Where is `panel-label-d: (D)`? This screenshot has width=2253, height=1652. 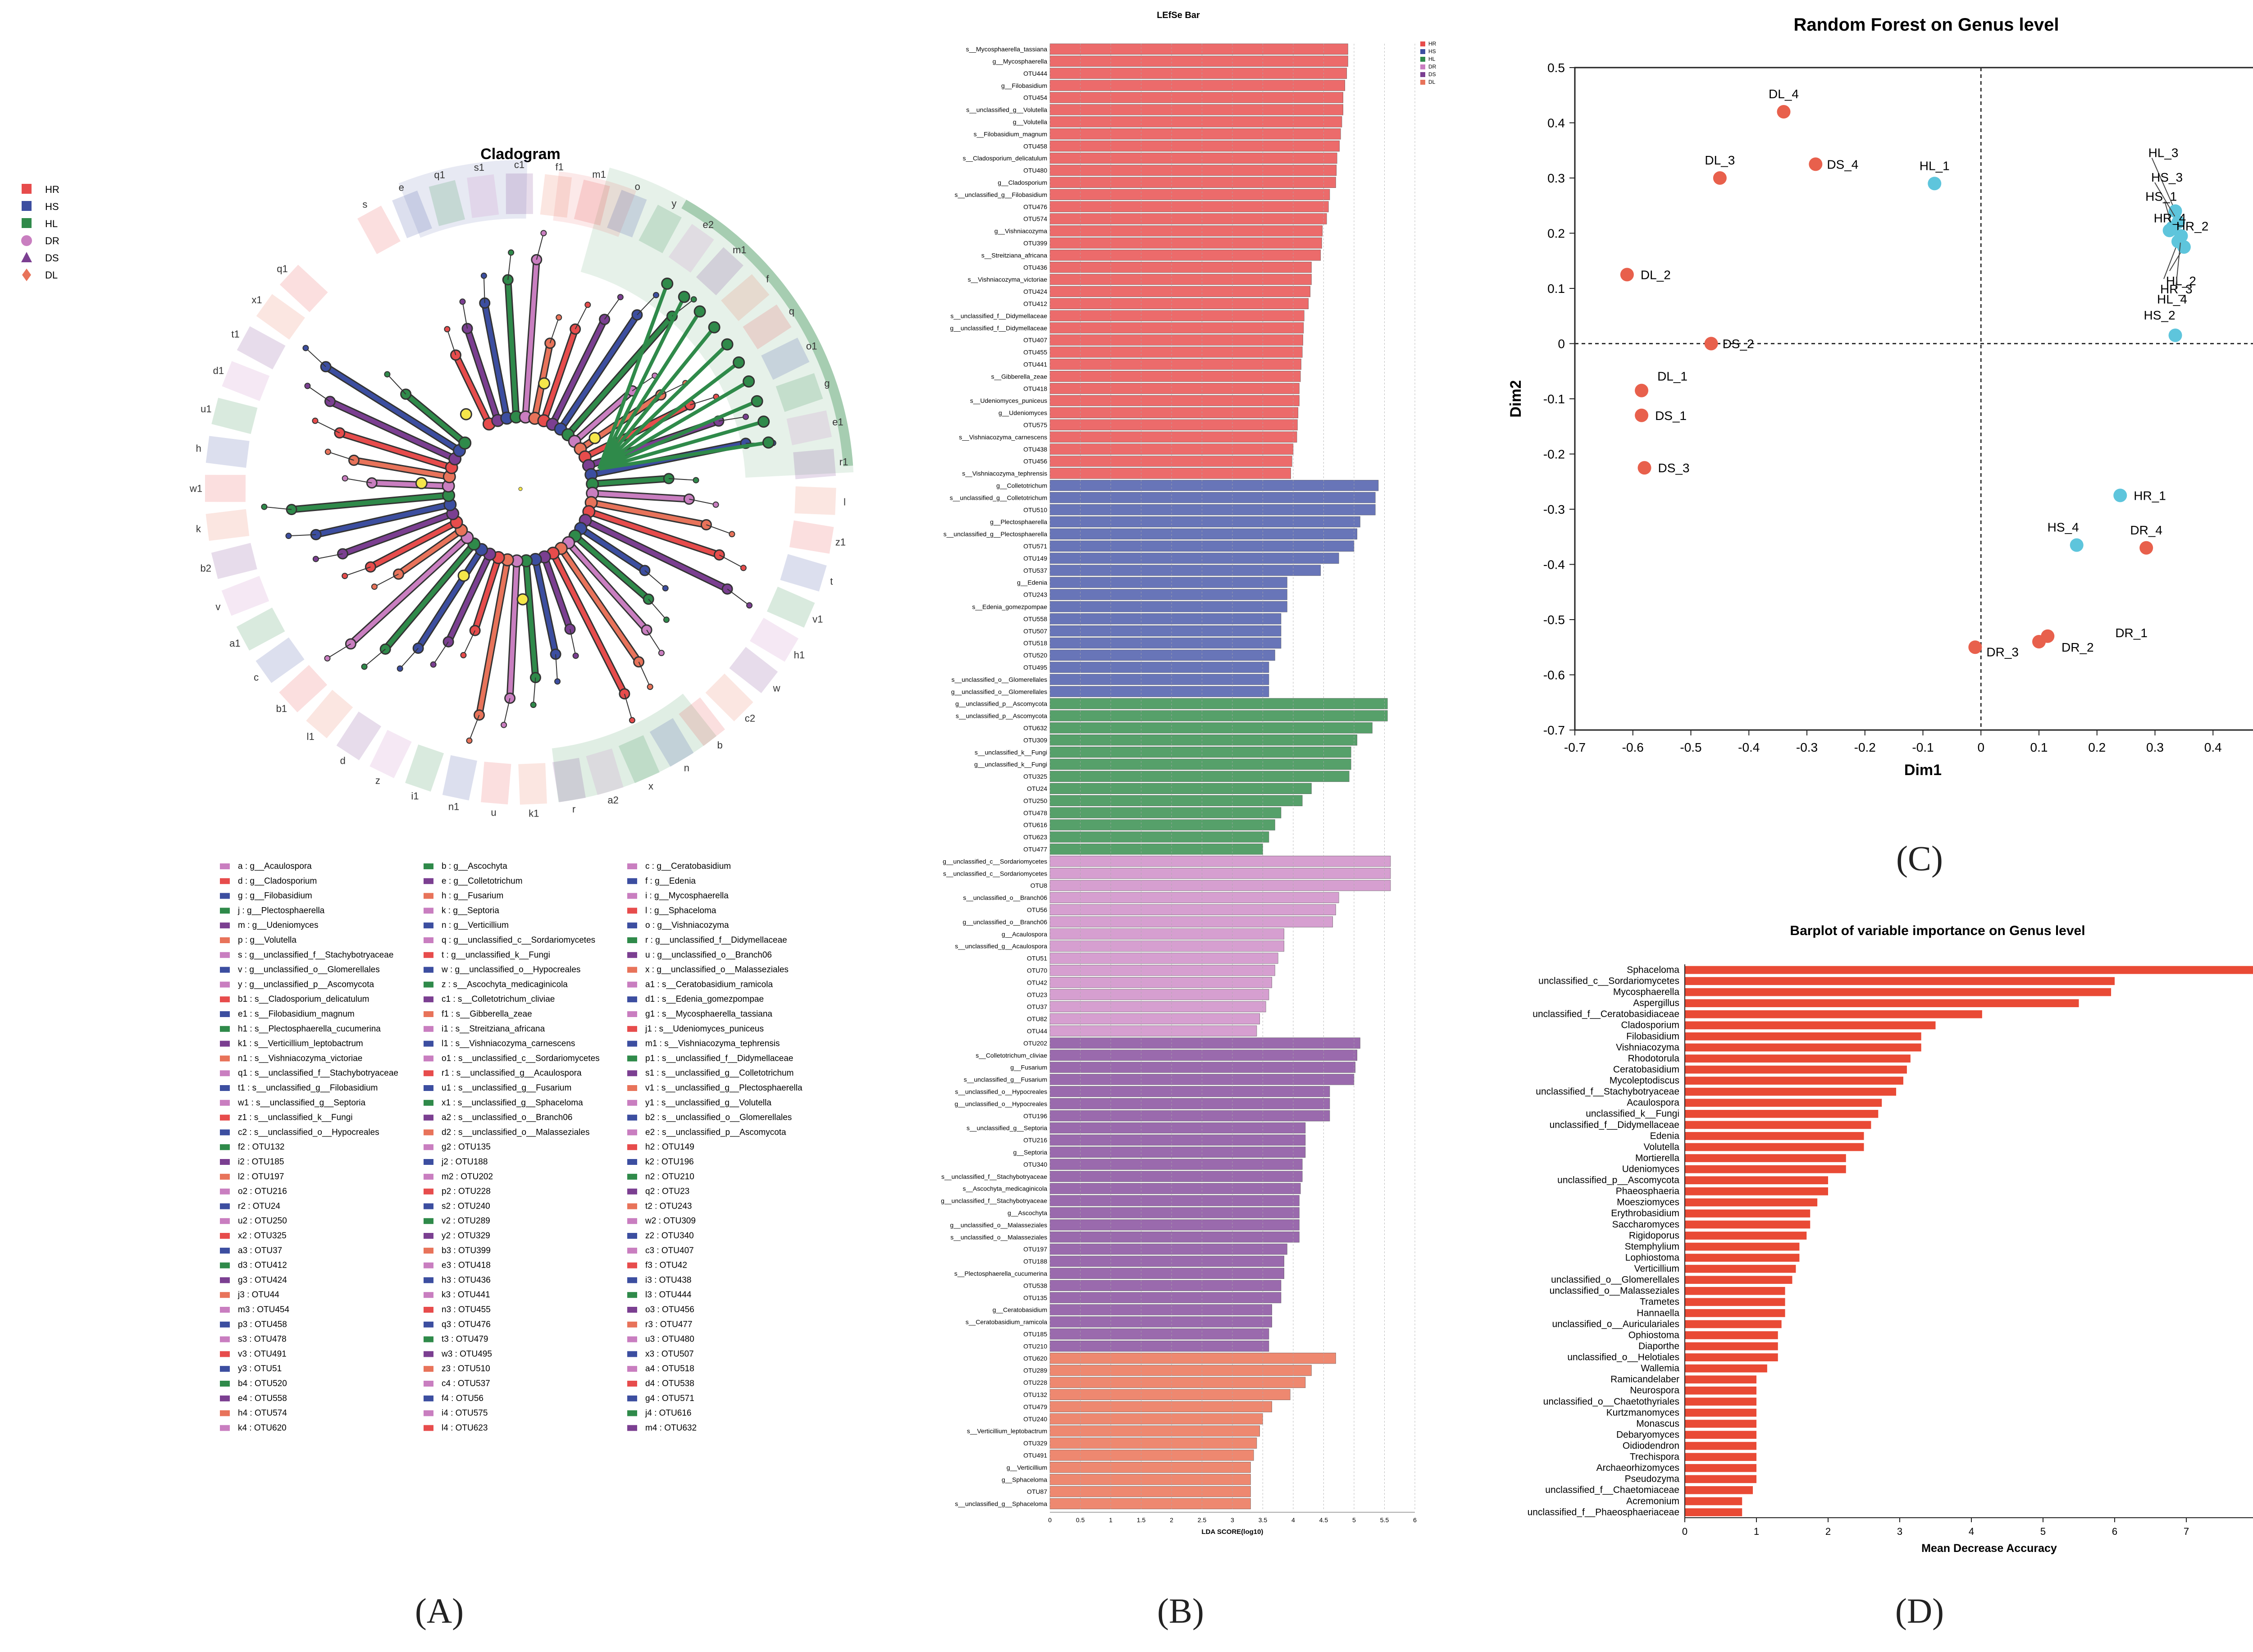 panel-label-d: (D) is located at coordinates (1919, 1611).